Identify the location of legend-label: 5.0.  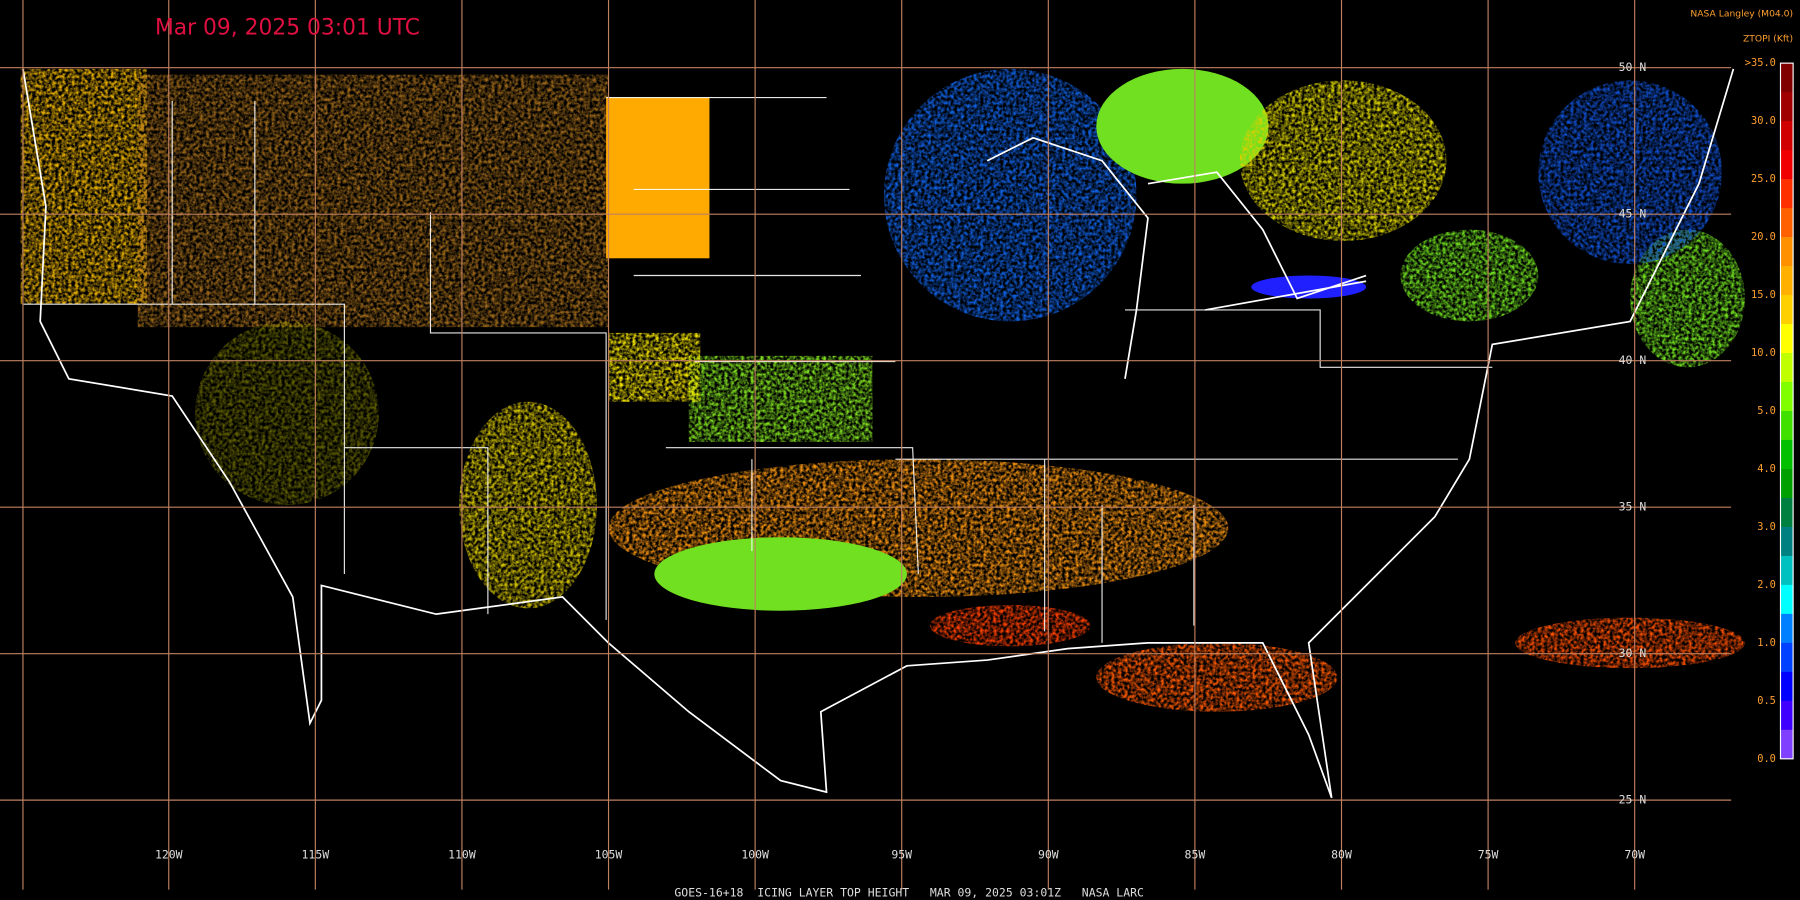
(1766, 411).